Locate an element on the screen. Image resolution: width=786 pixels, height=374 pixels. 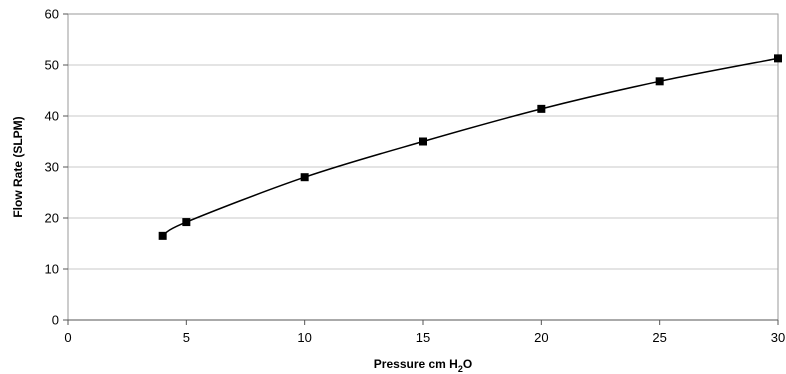
x-axis-ticks: 0 5 10 15 20 25 30 is located at coordinates (424, 332).